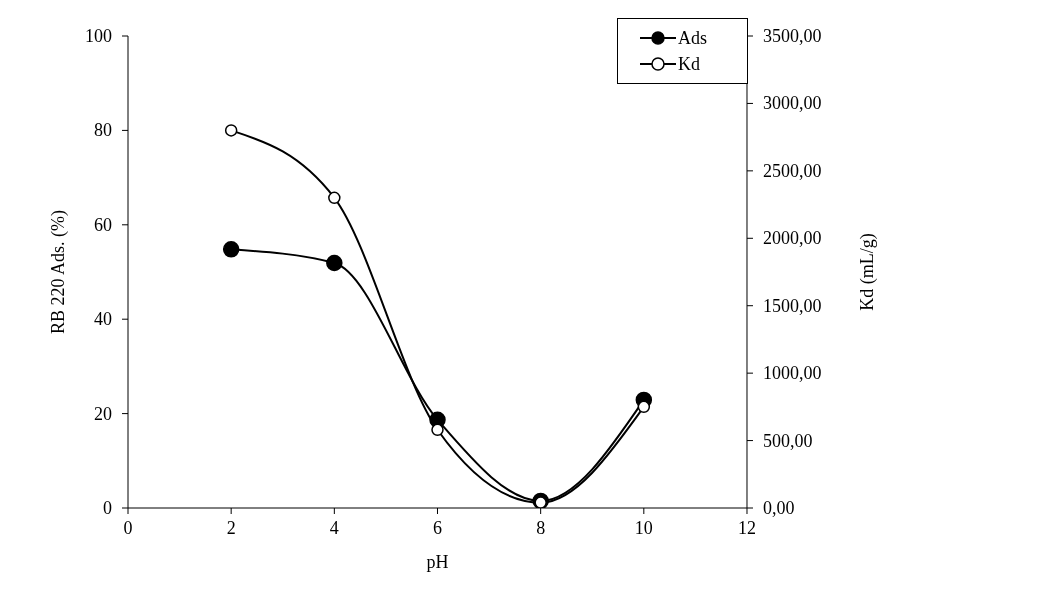 Image resolution: width=1059 pixels, height=612 pixels. I want to click on x-tick-label: 8, so click(541, 528).